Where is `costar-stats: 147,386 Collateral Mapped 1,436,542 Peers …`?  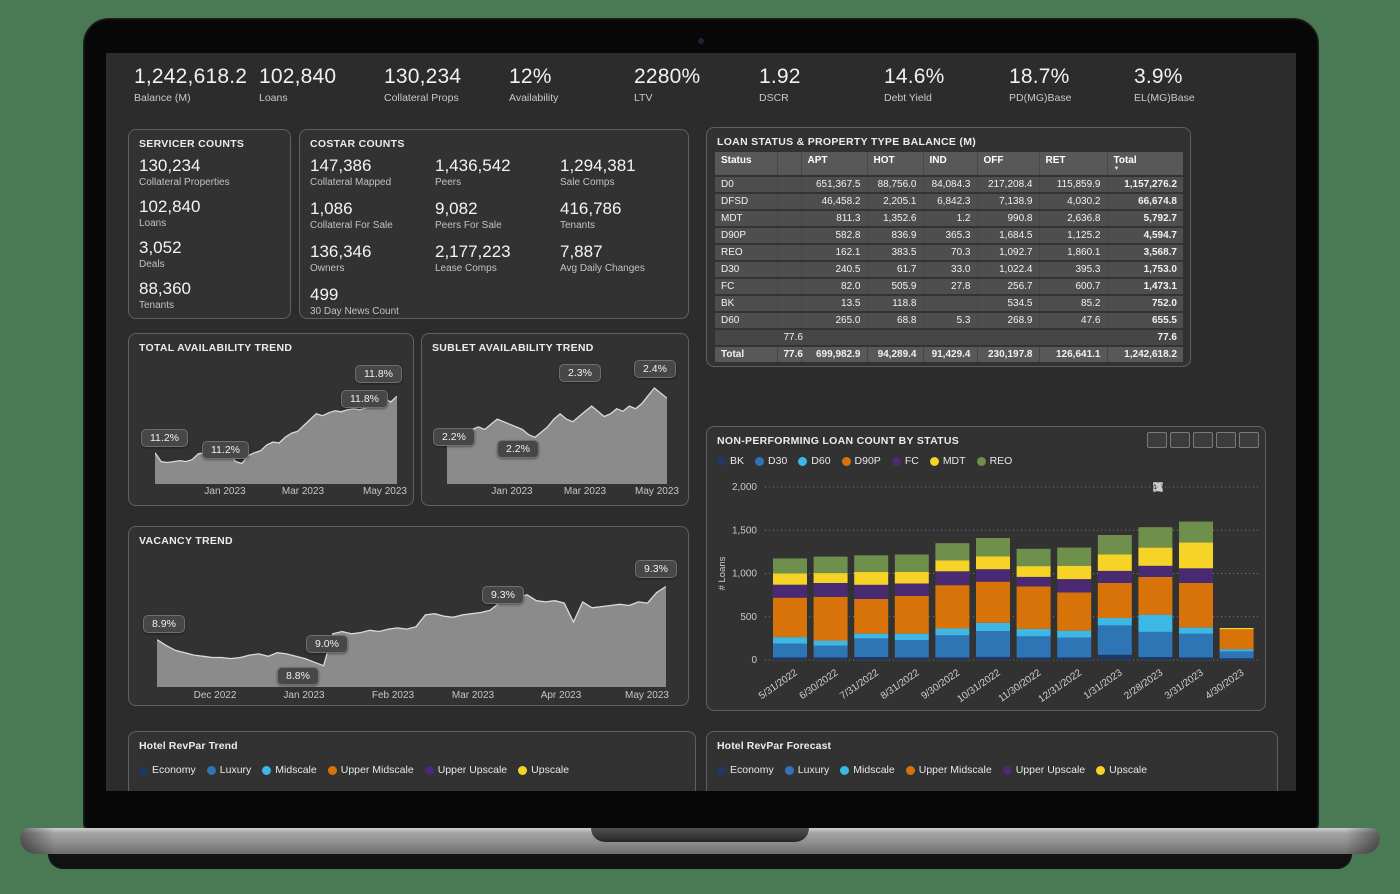 costar-stats: 147,386 Collateral Mapped 1,436,542 Peers … is located at coordinates (494, 241).